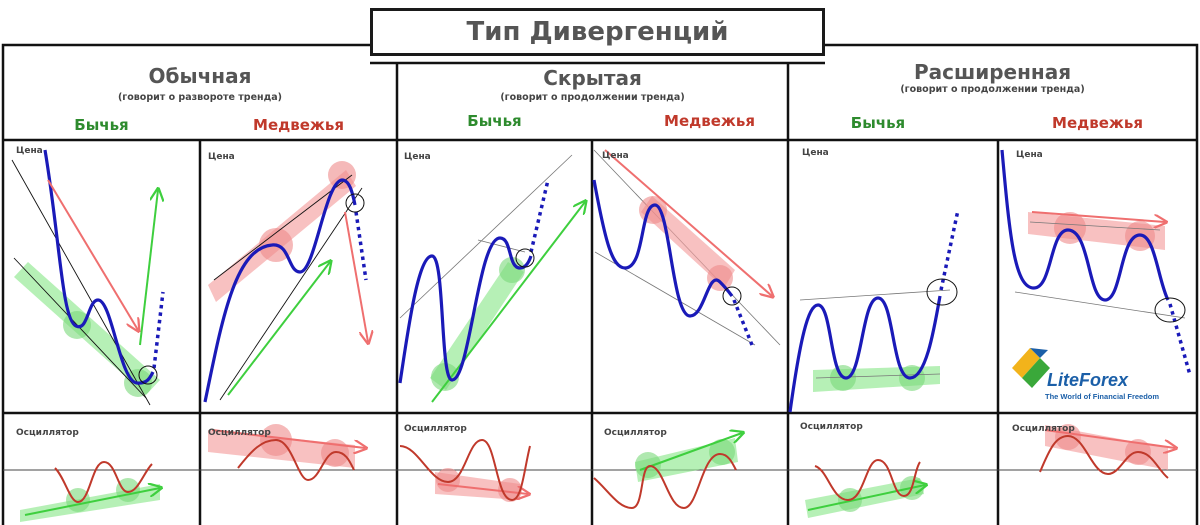  I want to click on section-subtitle-hidden: (говорит о продолжении тренда), so click(592, 97).